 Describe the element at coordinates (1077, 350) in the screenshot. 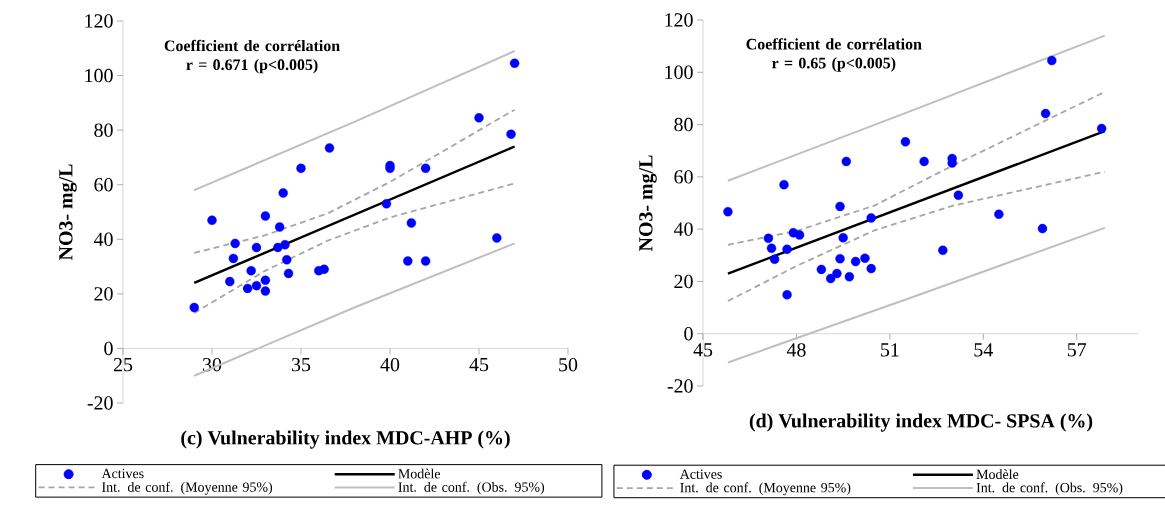

I see `x-tick-label: 57` at that location.